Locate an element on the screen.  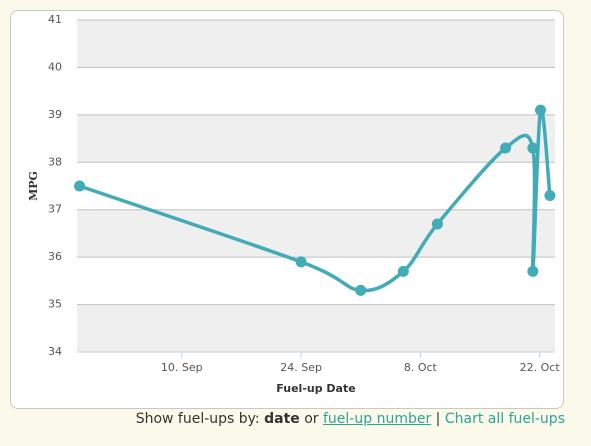
footer-prefix: Show fuel-ups by: is located at coordinates (197, 419).